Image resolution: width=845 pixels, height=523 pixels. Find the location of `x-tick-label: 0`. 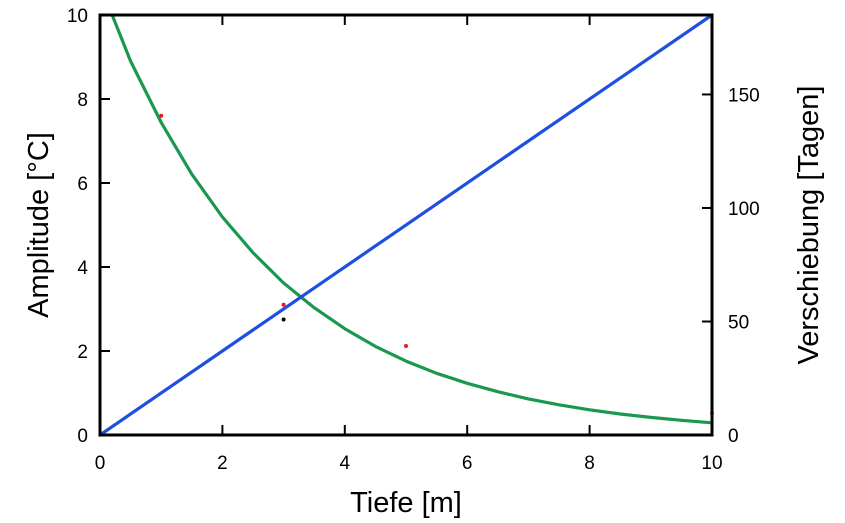

x-tick-label: 0 is located at coordinates (100, 463).